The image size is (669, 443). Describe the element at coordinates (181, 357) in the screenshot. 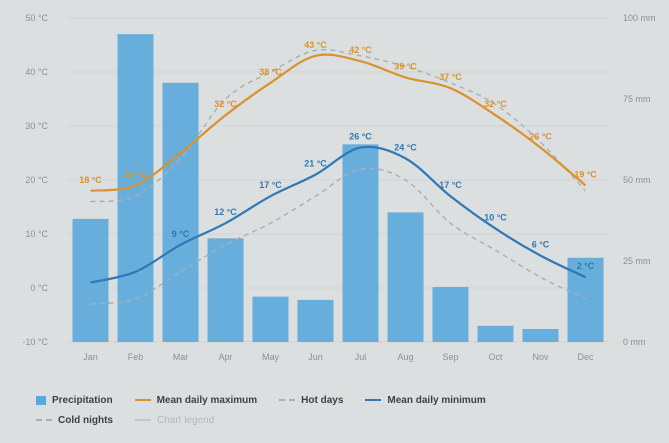

I see `x-axis-tick: Mar` at that location.